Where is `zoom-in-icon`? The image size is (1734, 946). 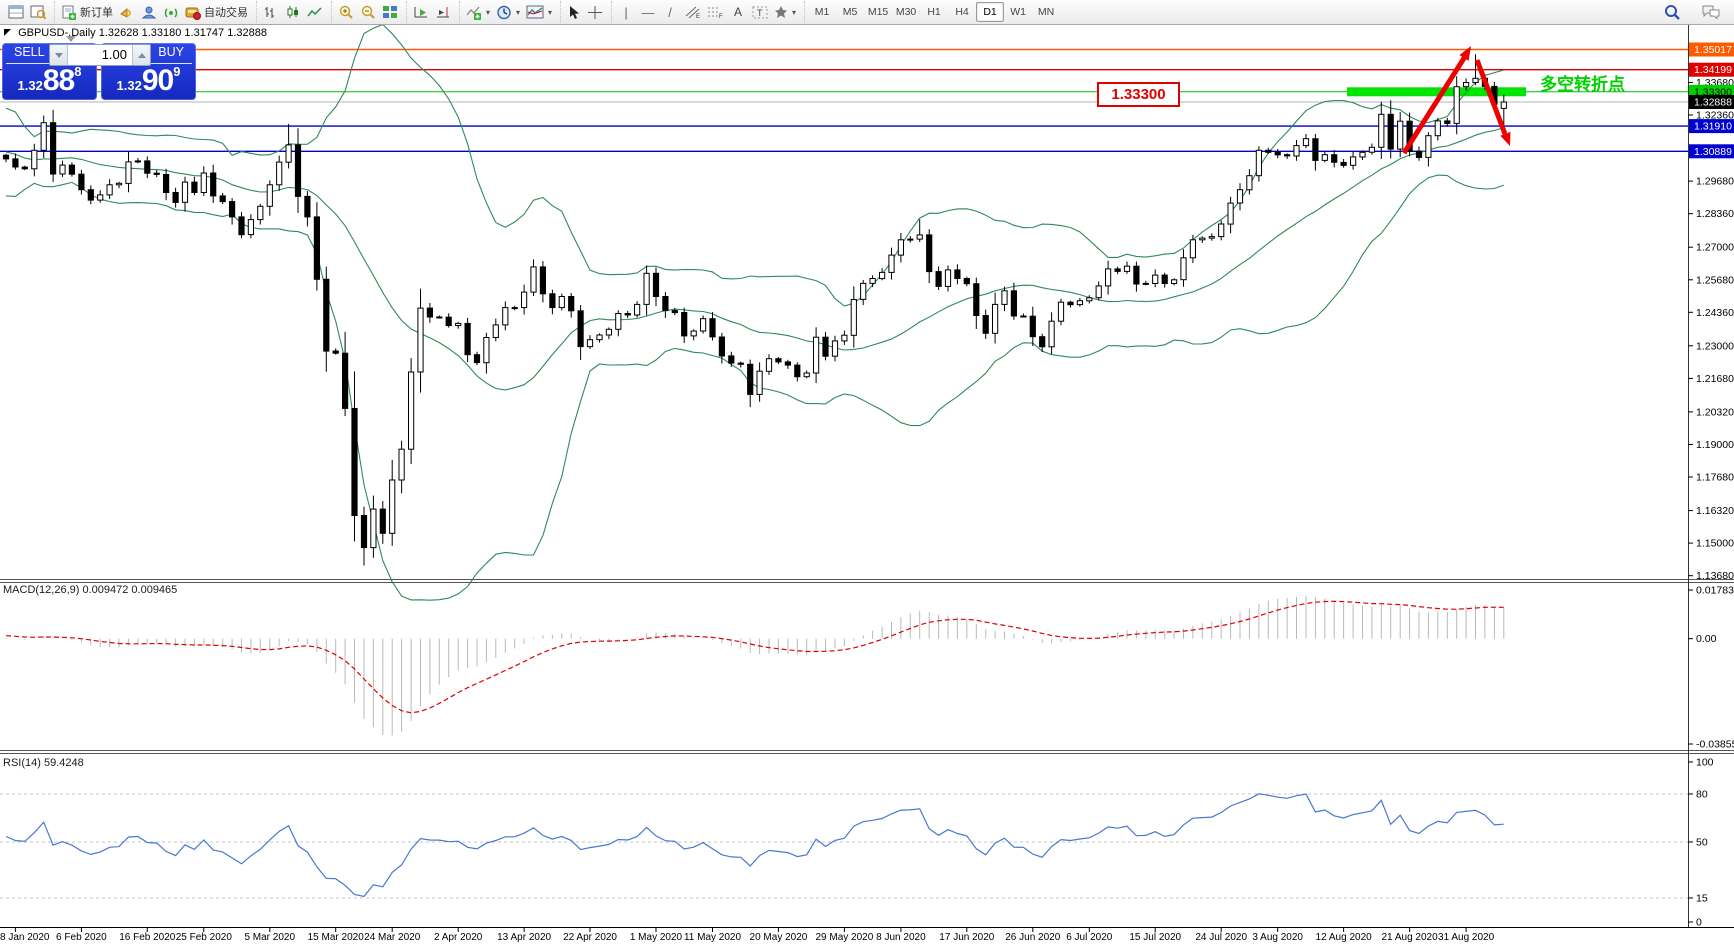 zoom-in-icon is located at coordinates (346, 12).